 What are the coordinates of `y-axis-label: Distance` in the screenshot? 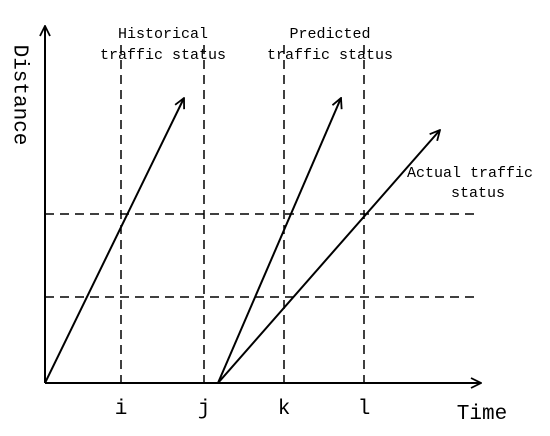 It's located at (18, 95).